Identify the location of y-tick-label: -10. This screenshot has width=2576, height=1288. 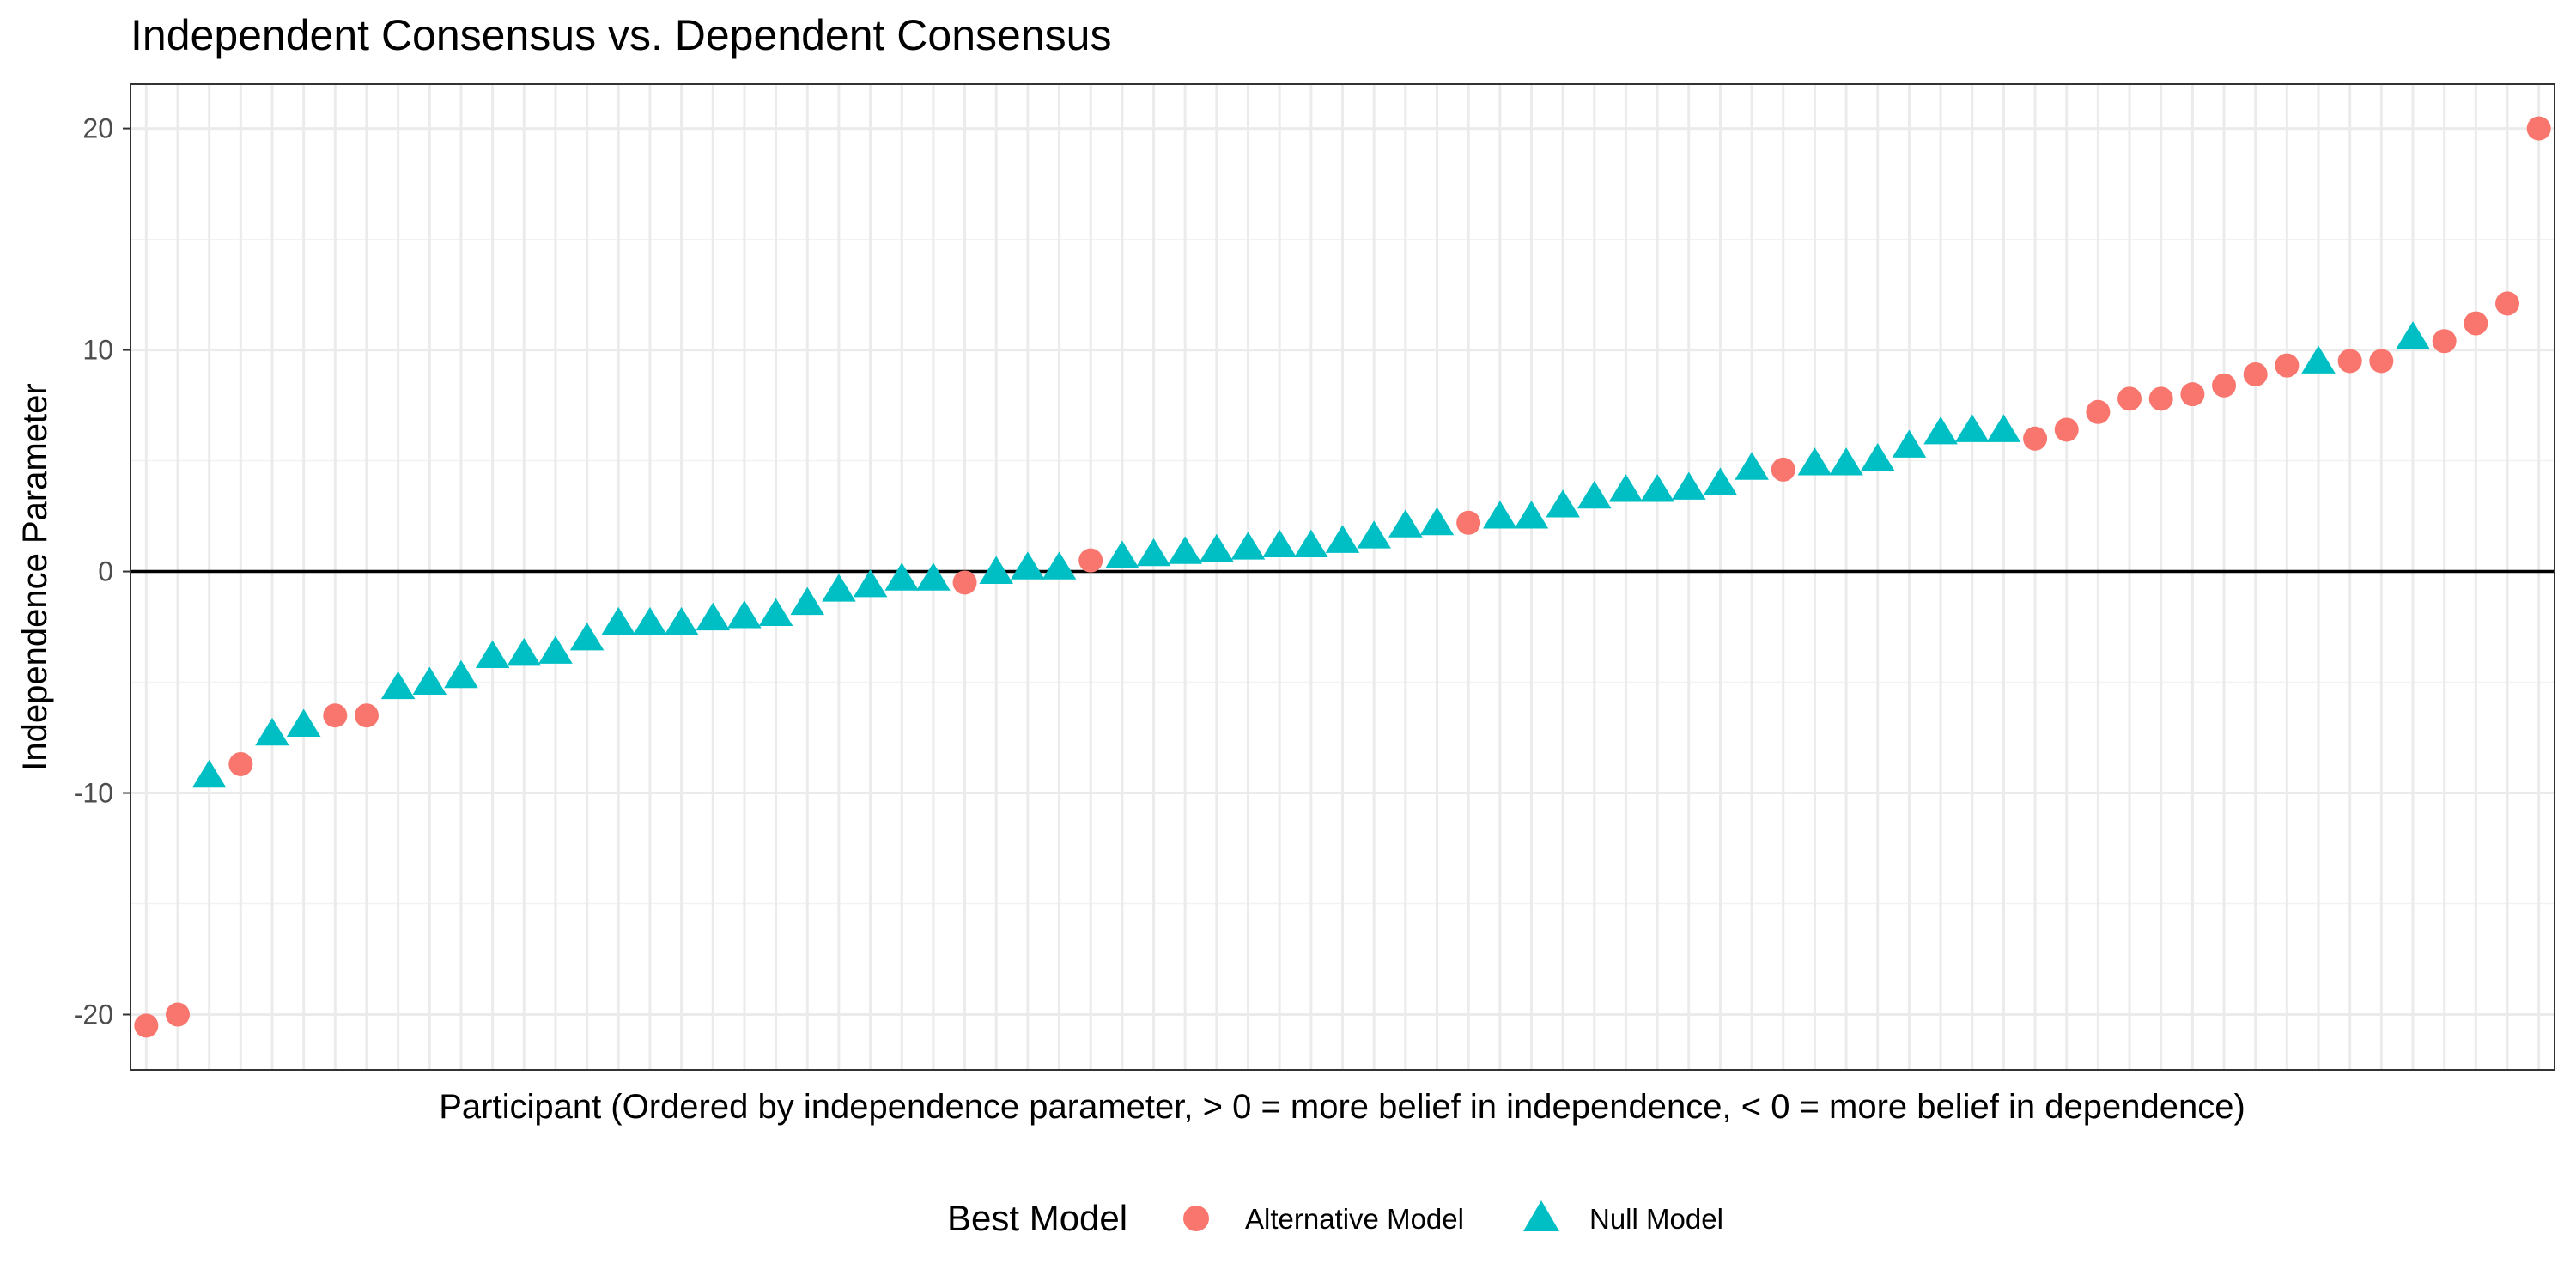
(93, 793).